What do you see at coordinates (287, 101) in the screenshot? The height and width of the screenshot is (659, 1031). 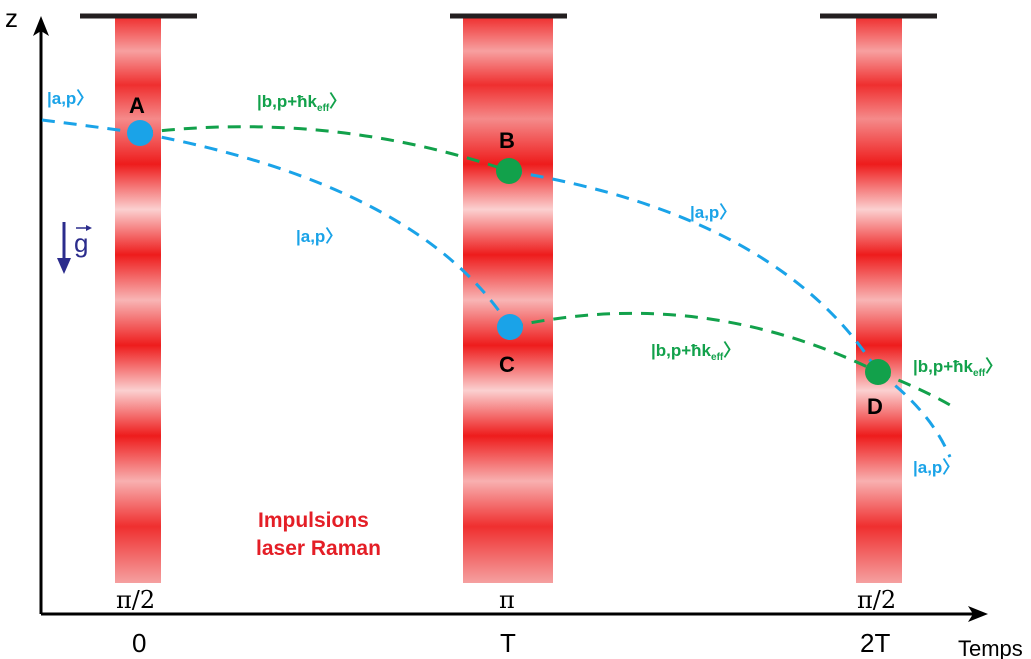 I see `state-label-b-upper-main: |b,p+ħk` at bounding box center [287, 101].